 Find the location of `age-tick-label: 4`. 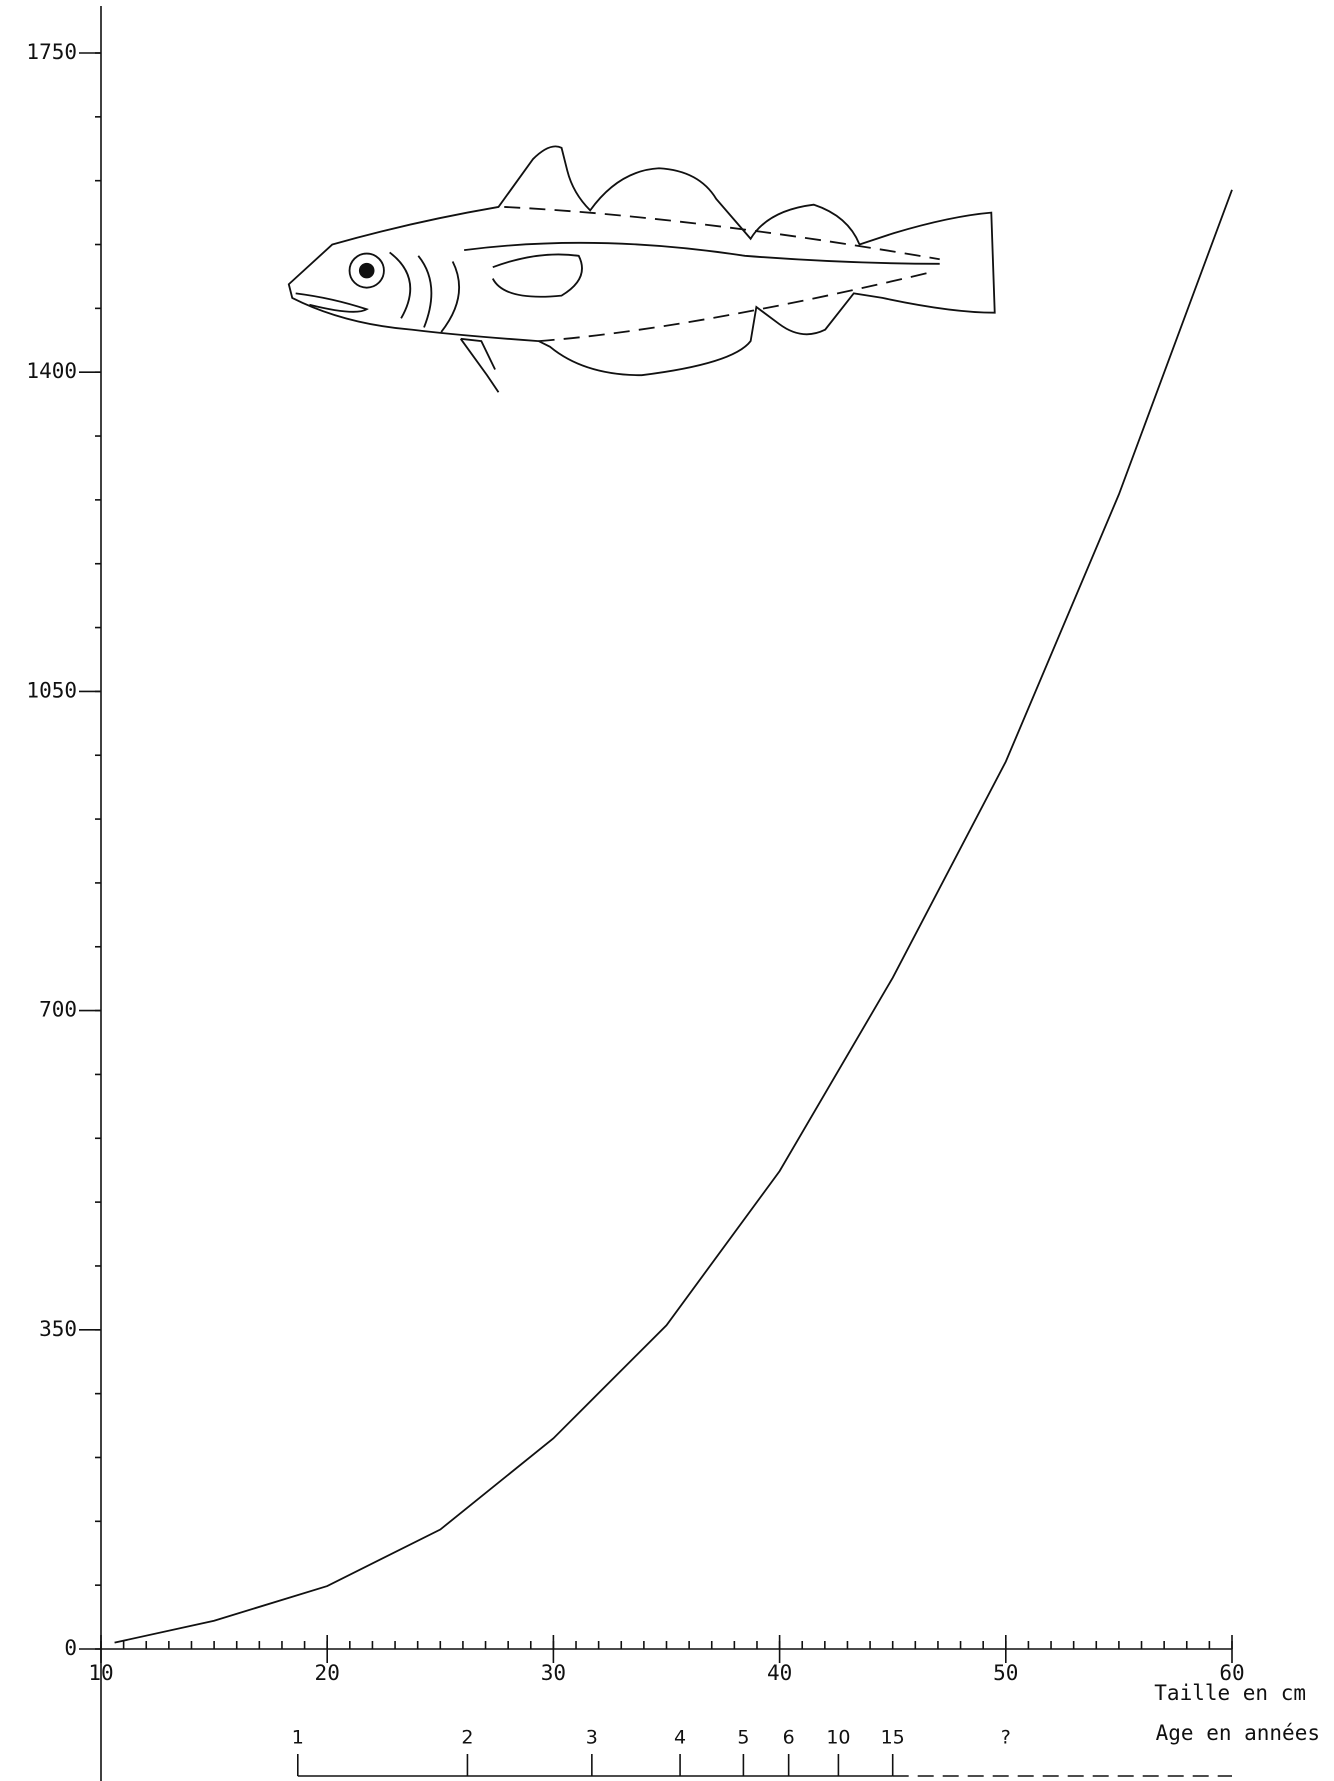

age-tick-label: 4 is located at coordinates (680, 1738).